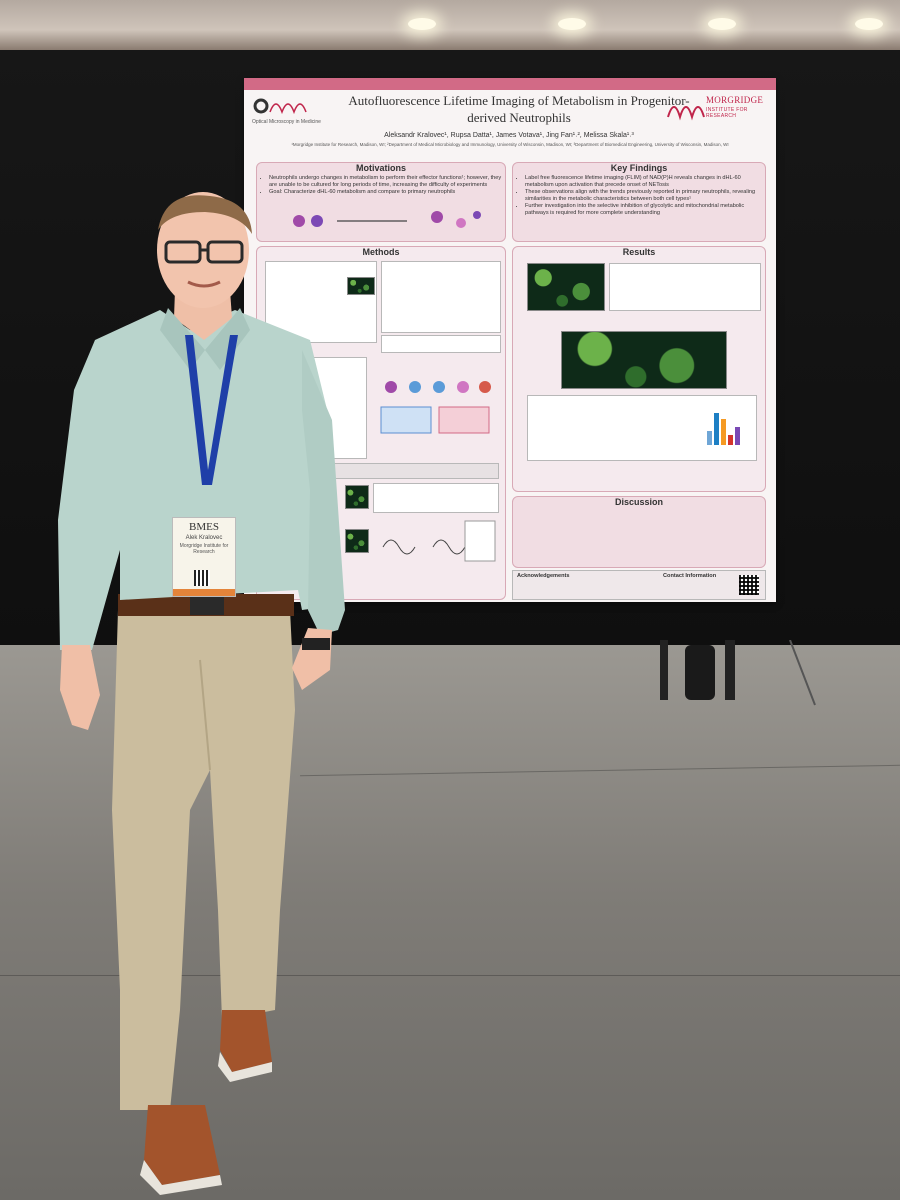 This screenshot has height=1200, width=900. I want to click on contact-heading: Contact Information, so click(690, 576).